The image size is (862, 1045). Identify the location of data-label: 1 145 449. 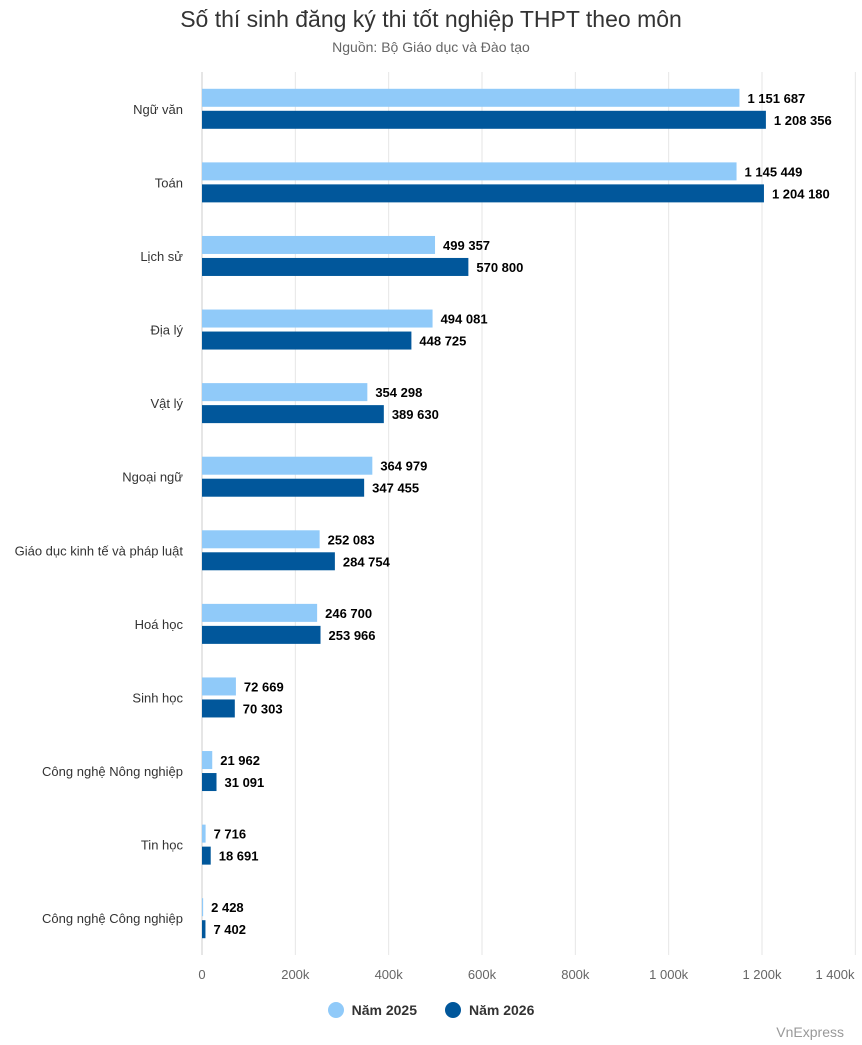
(774, 171).